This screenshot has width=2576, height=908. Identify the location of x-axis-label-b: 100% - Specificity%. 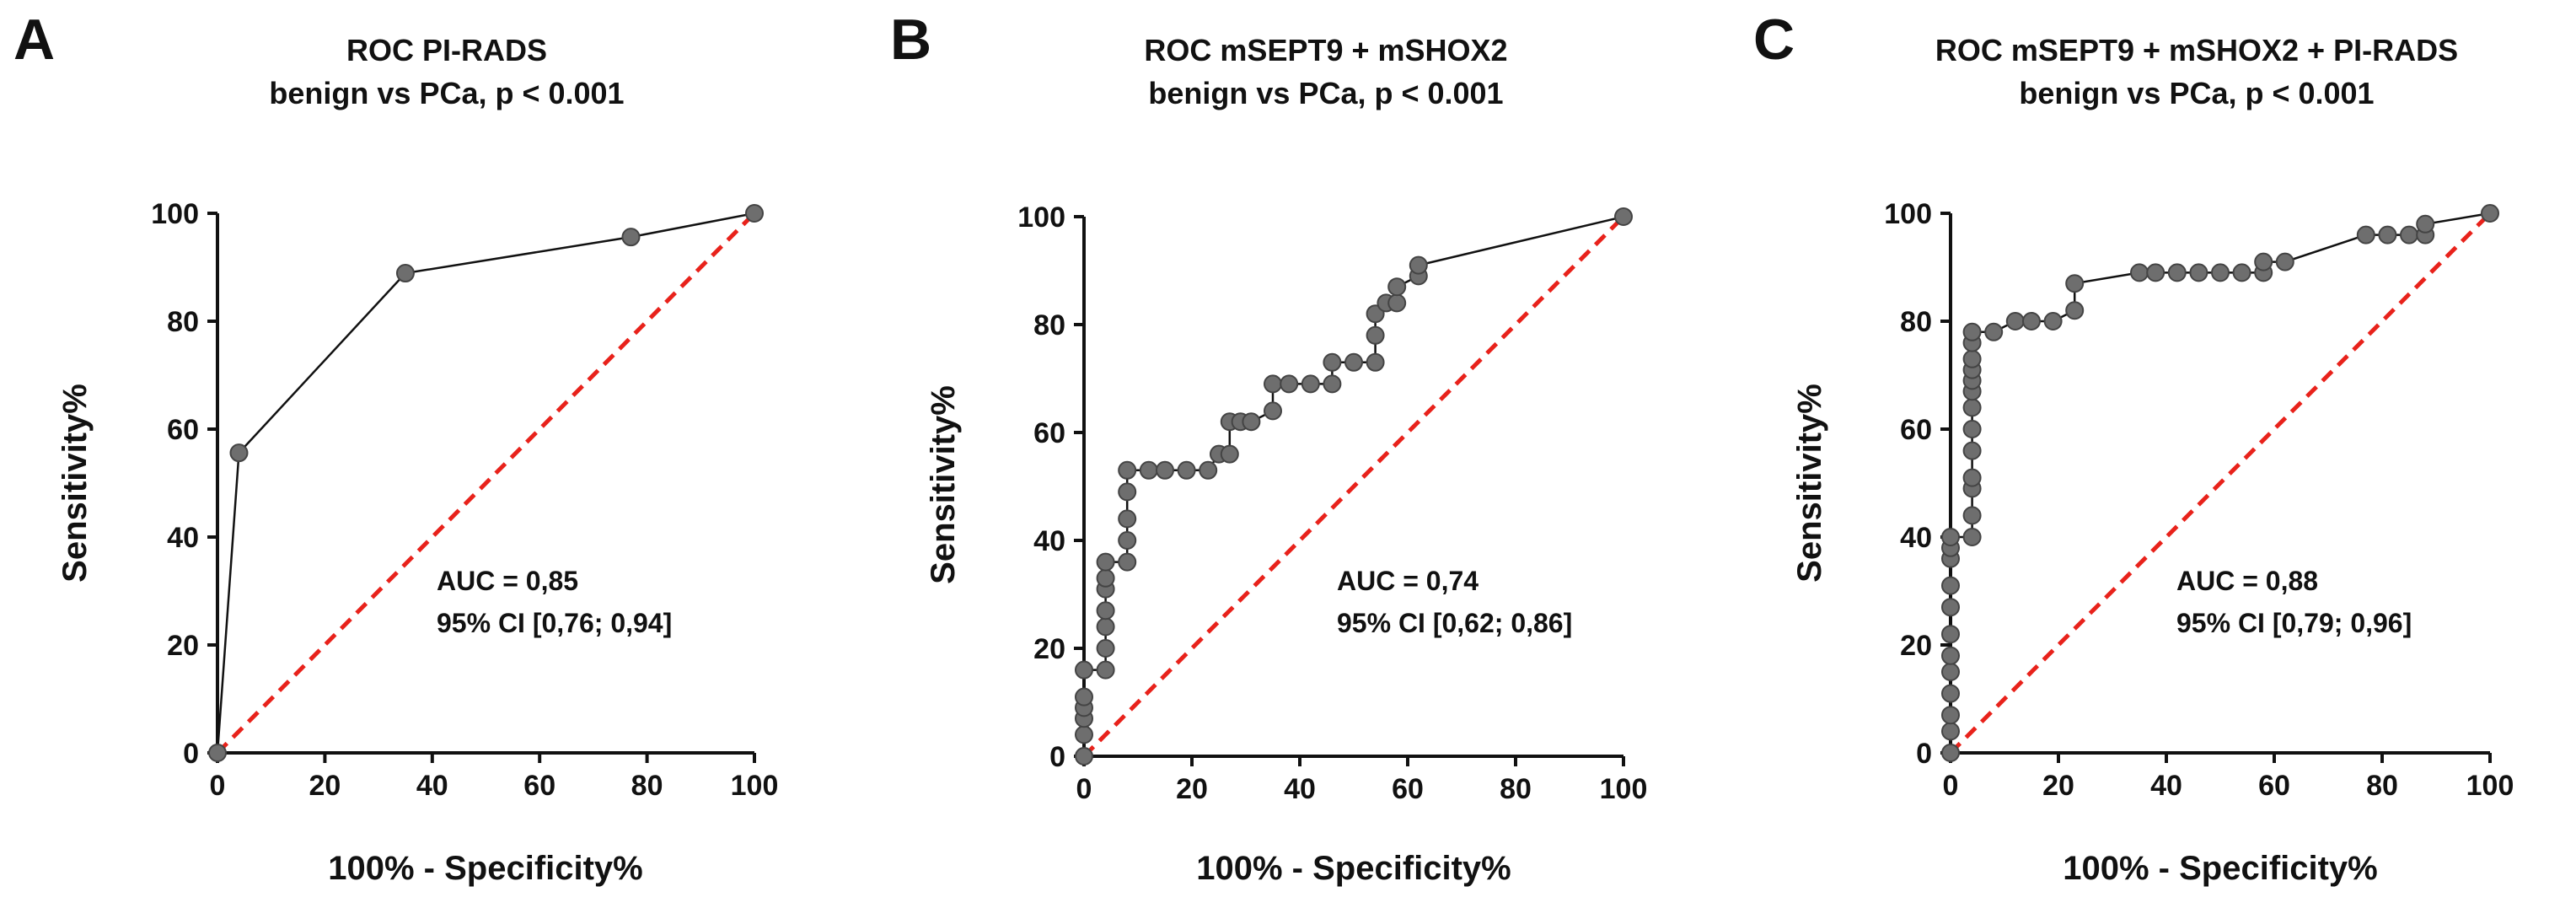
(1353, 868).